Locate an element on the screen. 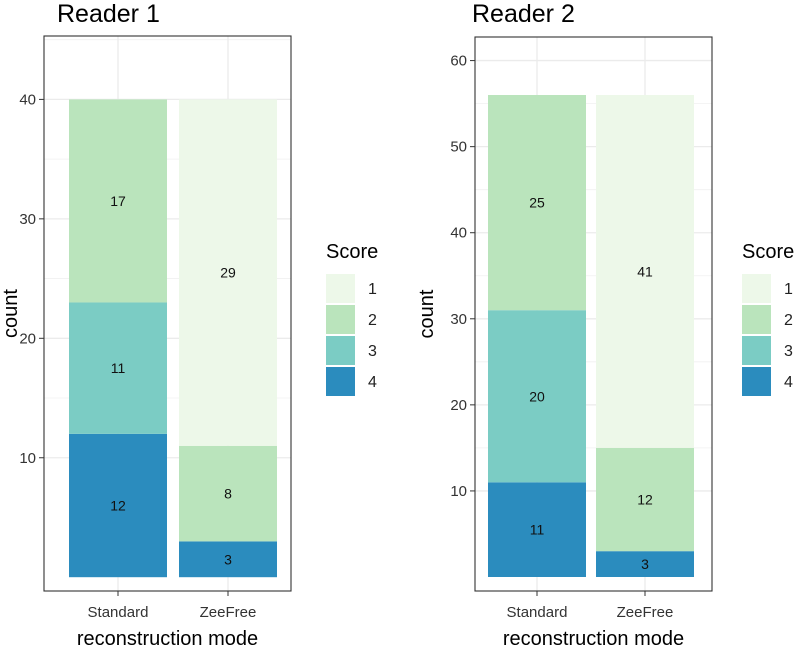  data-label: 25 is located at coordinates (537, 203).